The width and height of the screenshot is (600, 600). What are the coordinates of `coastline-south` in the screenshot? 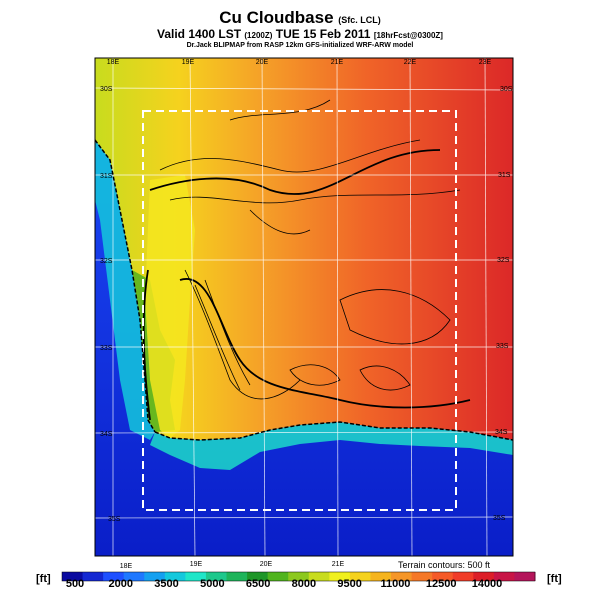 It's located at (333, 431).